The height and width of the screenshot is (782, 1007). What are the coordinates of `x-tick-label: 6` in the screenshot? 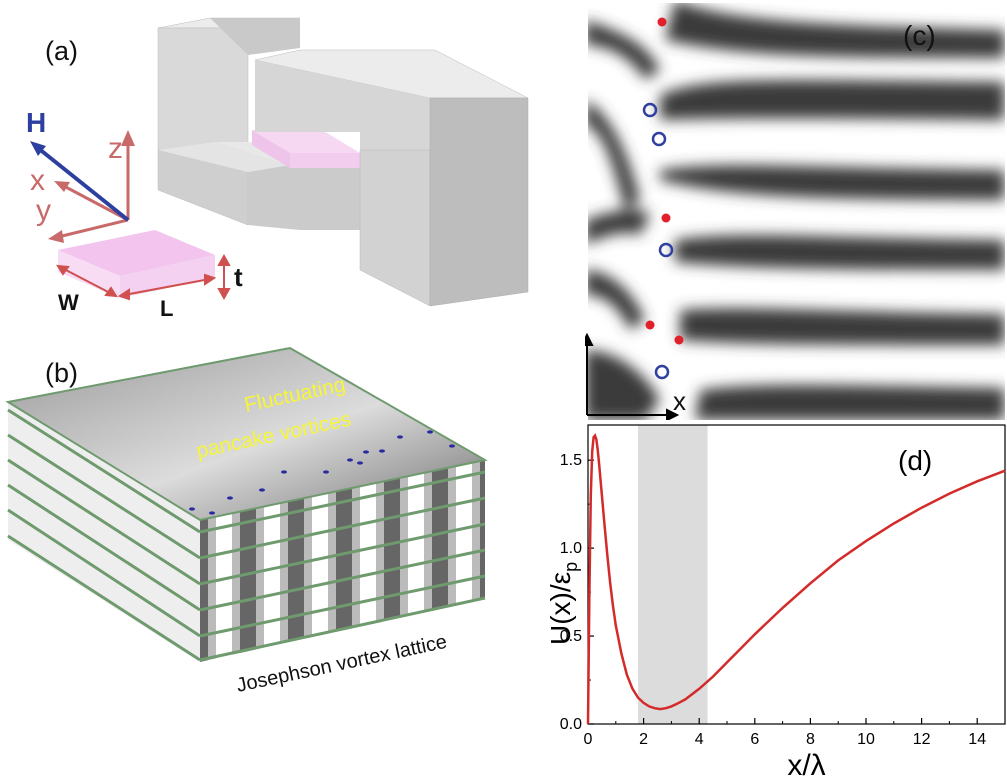 It's located at (754, 739).